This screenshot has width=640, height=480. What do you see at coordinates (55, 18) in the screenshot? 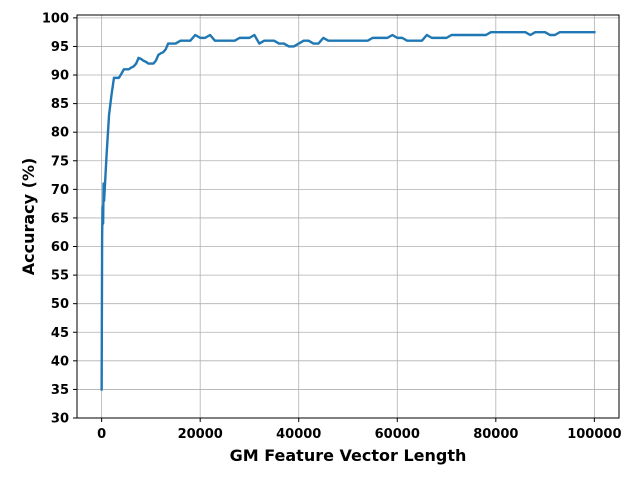
I see `y-tick-label: 100` at bounding box center [55, 18].